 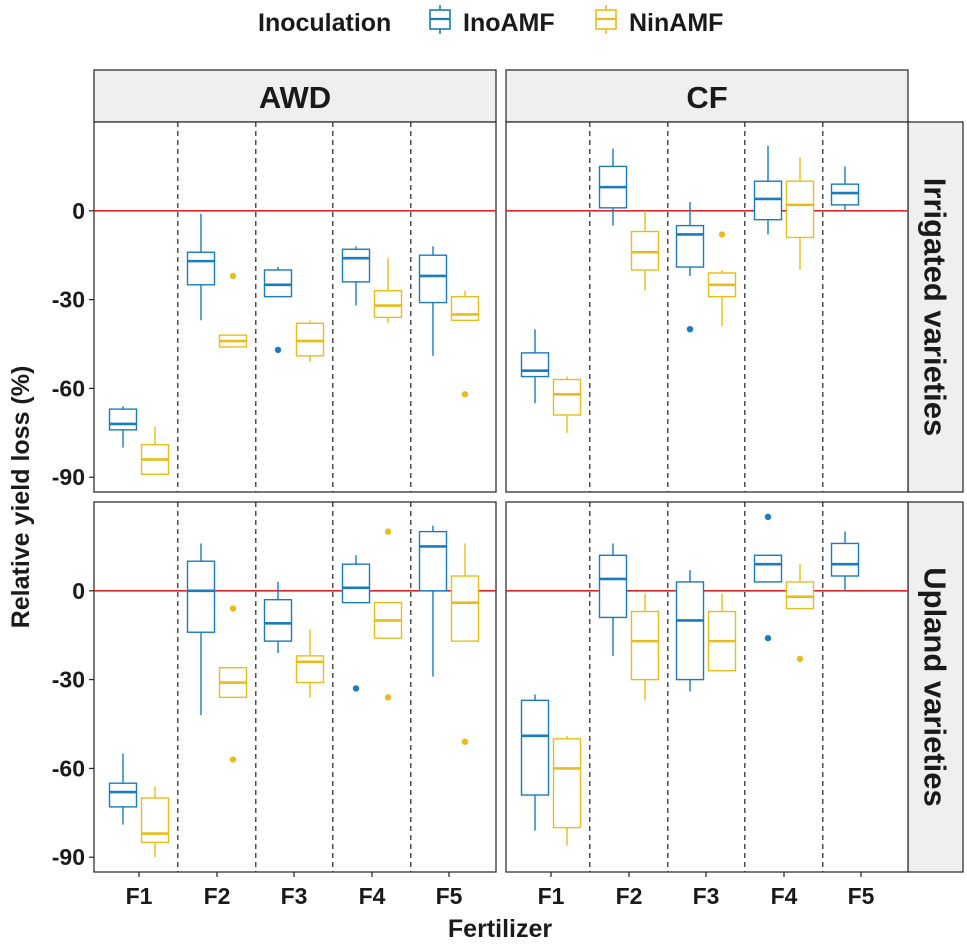 I want to click on x-tick-label: F5, so click(x=449, y=896).